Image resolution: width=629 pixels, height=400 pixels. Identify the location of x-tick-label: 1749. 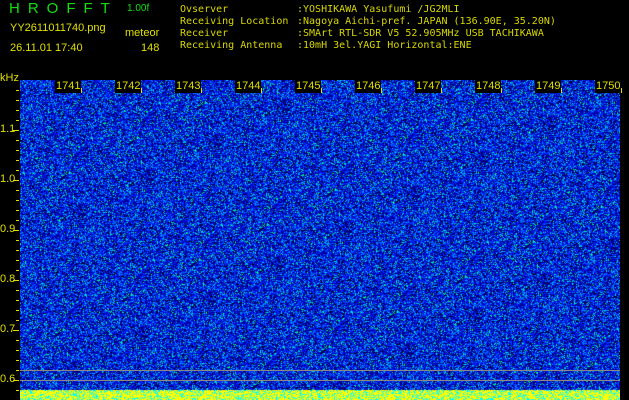
(548, 86).